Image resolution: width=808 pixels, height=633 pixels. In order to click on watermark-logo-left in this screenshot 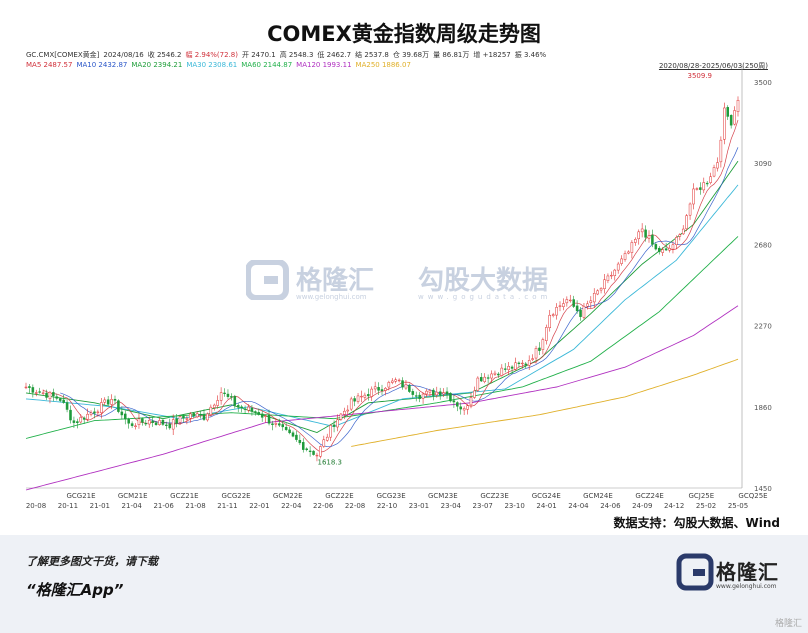, I will do `click(268, 281)`.